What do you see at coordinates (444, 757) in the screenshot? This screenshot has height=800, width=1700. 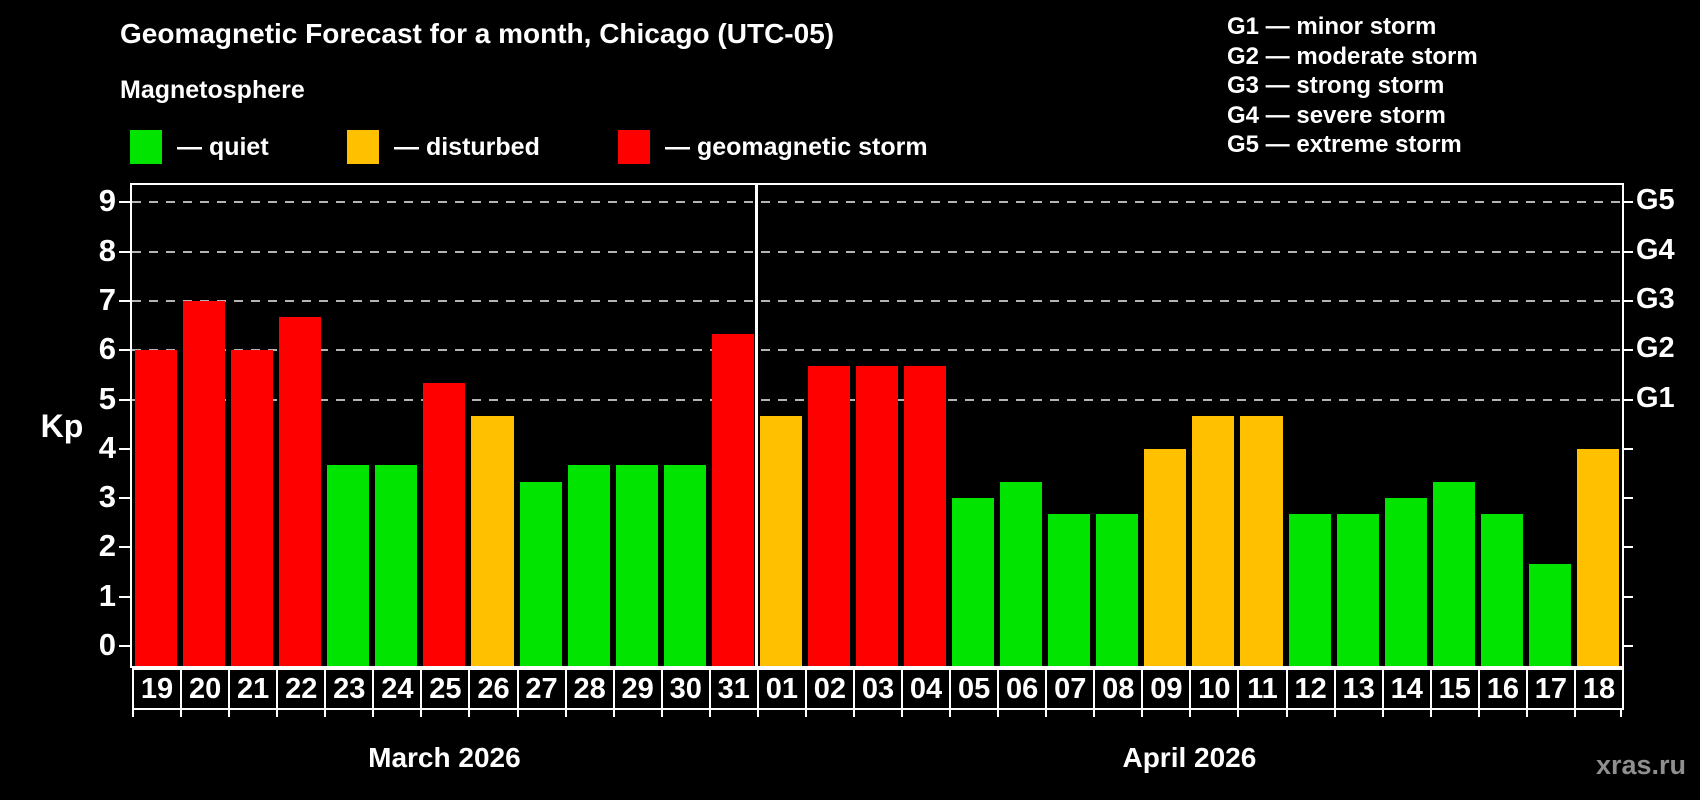 I see `month-label-march: March 2026` at bounding box center [444, 757].